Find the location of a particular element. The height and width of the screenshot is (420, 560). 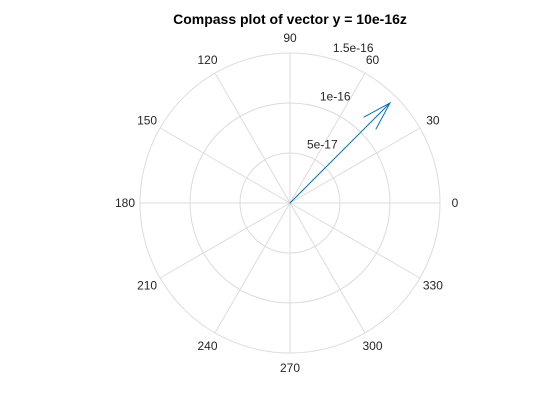

angle-tick-label-60: 60 is located at coordinates (373, 60).